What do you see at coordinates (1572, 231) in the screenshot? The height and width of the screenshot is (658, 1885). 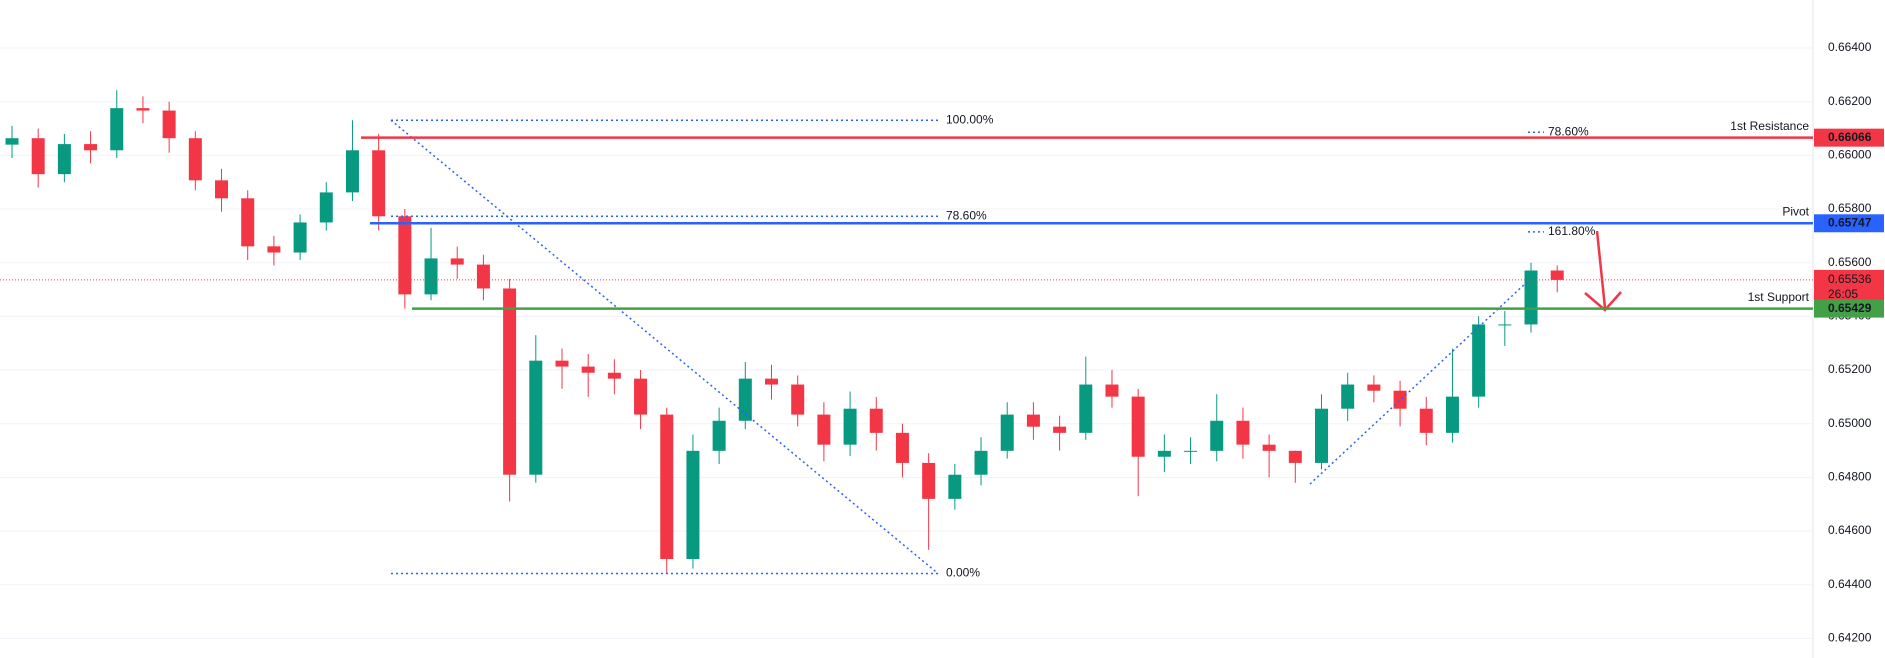 I see `fib-extension-label: 161.80%` at bounding box center [1572, 231].